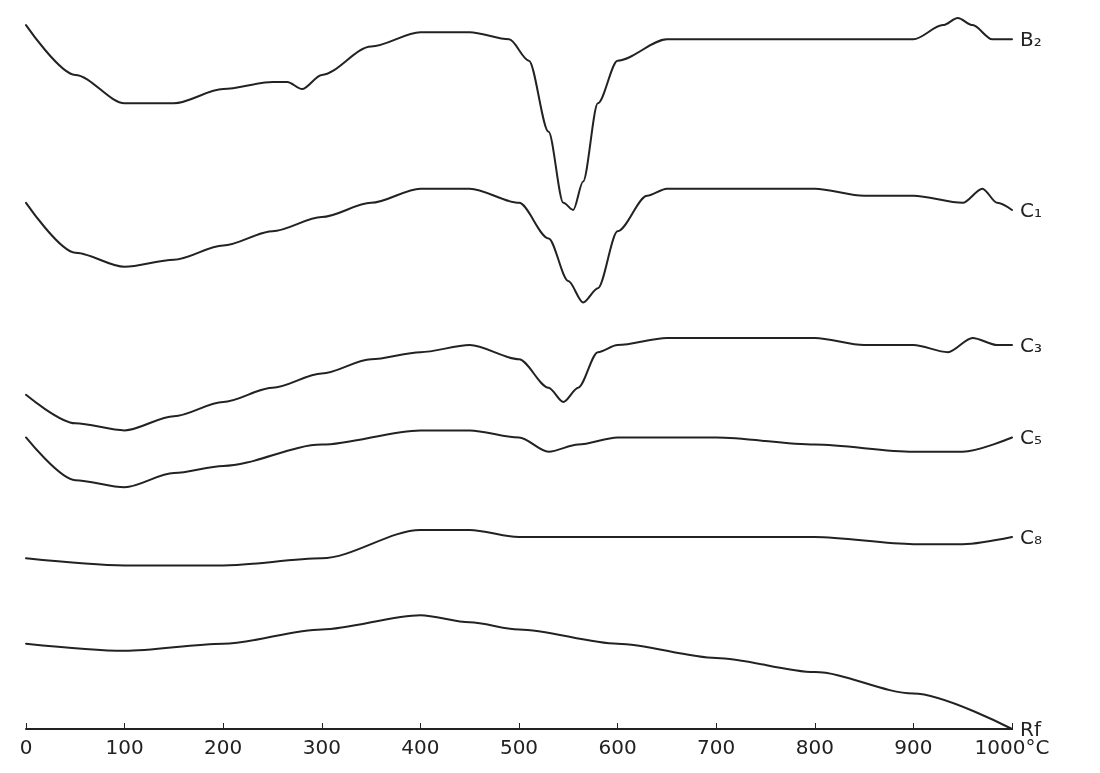  Describe the element at coordinates (716, 747) in the screenshot. I see `x-tick-label: 700` at that location.